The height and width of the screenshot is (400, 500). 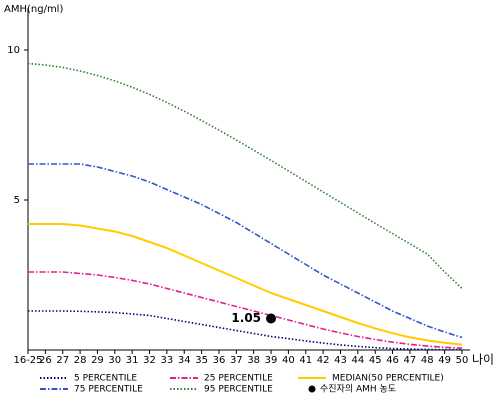 What do you see at coordinates (312, 389) in the screenshot?
I see `legend-swatch` at bounding box center [312, 389].